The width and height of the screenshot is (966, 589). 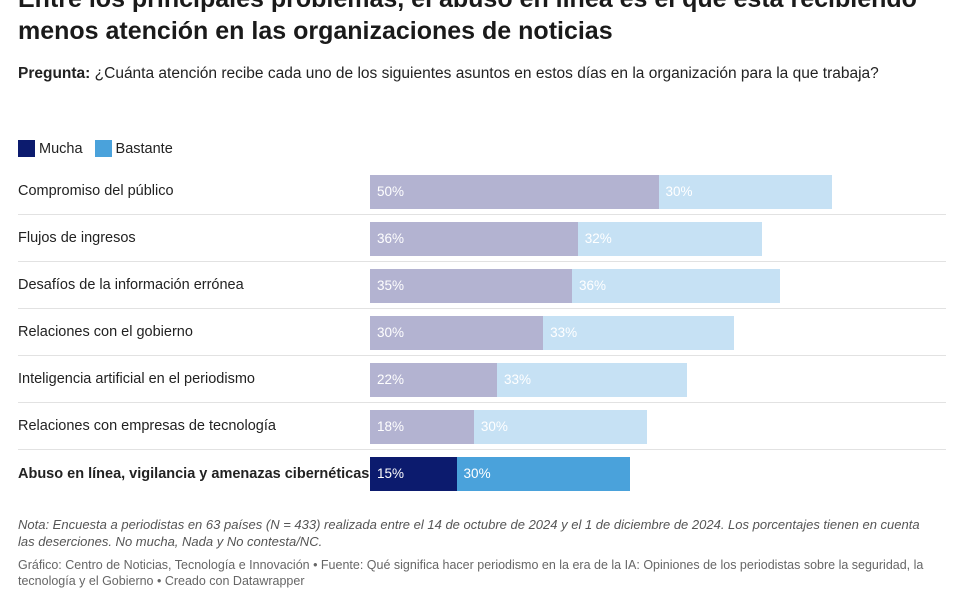 I want to click on bar-bastante: 32%, so click(x=670, y=239).